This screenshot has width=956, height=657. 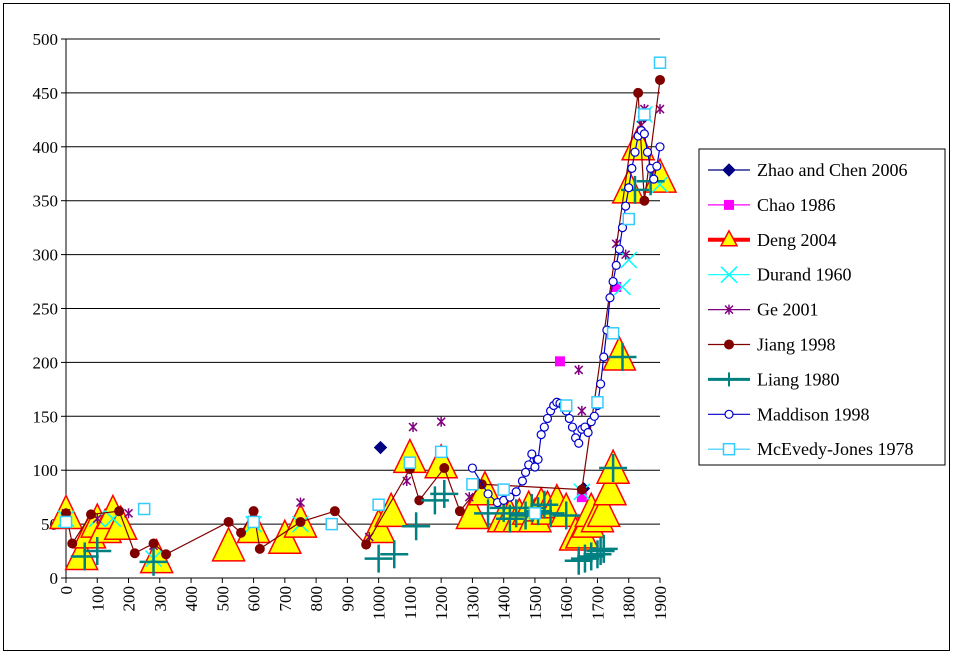 What do you see at coordinates (804, 275) in the screenshot?
I see `legend-label-durand-1960: Durand 1960` at bounding box center [804, 275].